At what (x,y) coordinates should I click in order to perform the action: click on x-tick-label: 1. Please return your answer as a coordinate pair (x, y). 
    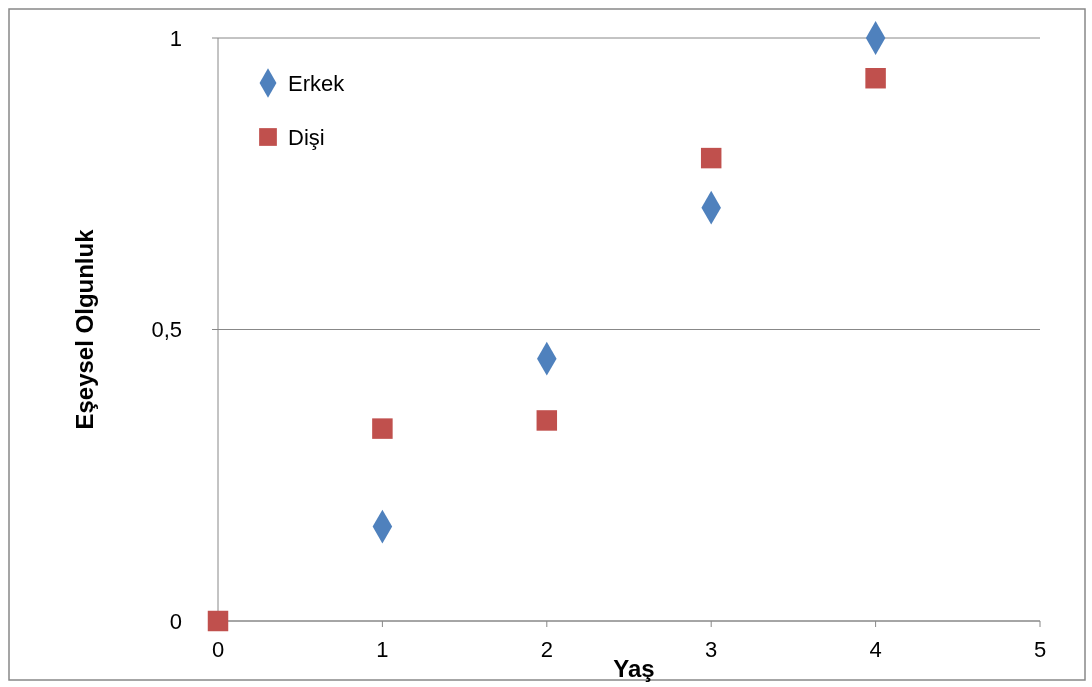
    Looking at the image, I should click on (382, 649).